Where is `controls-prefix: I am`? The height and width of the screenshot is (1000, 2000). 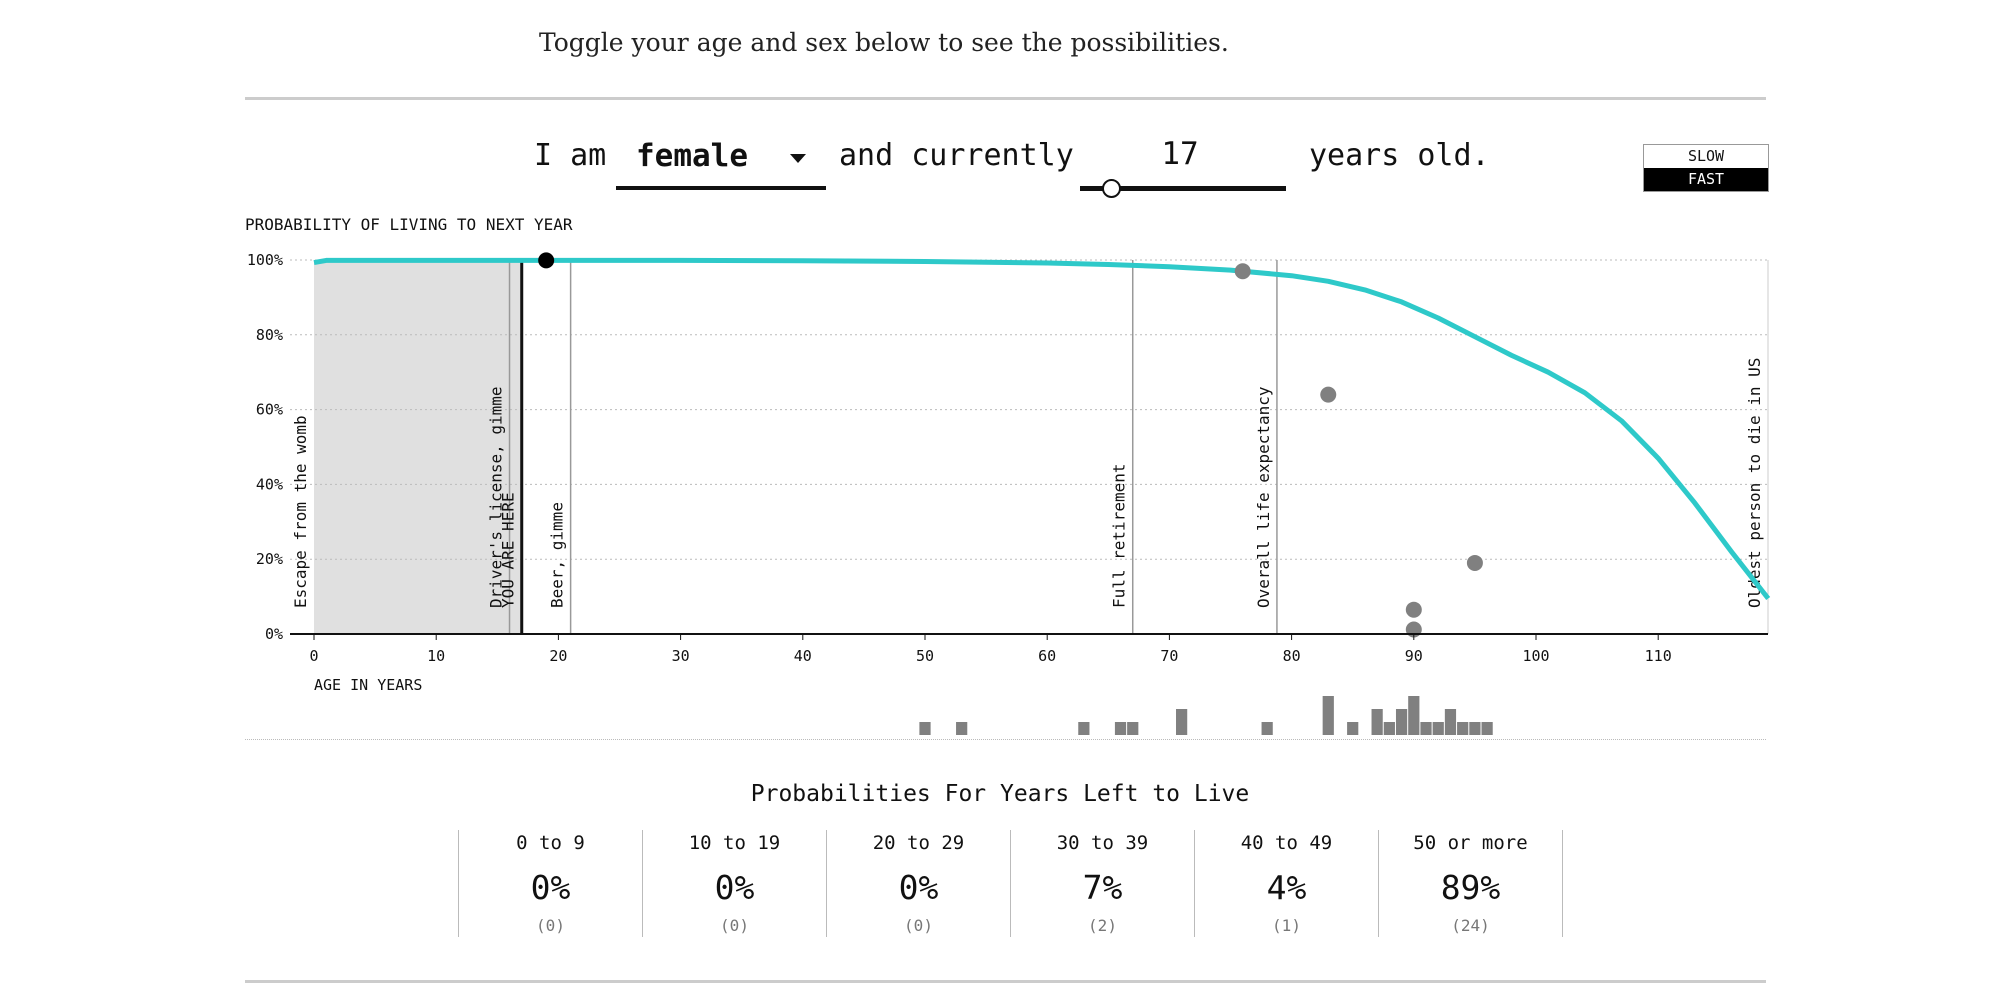 controls-prefix: I am is located at coordinates (570, 155).